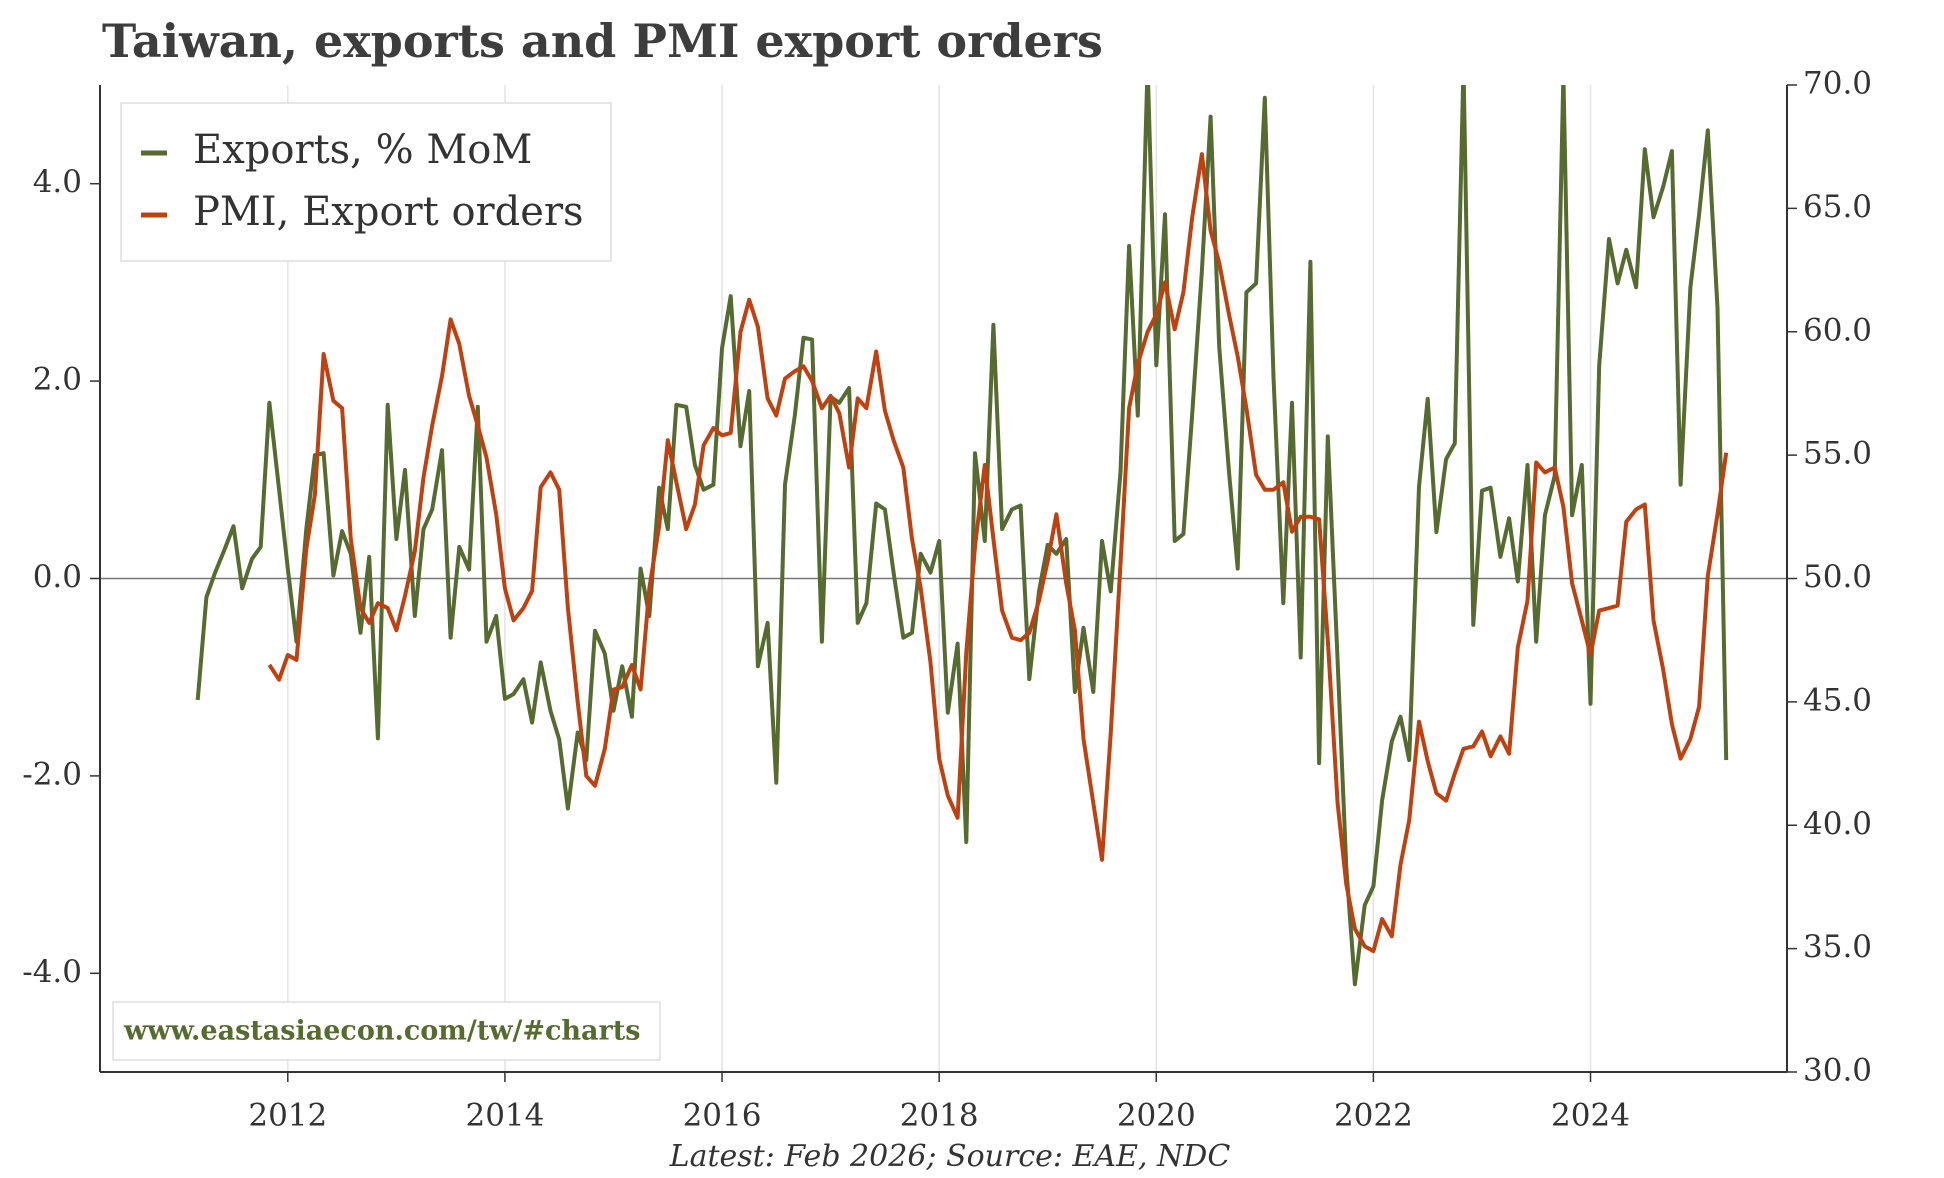  What do you see at coordinates (1837, 1071) in the screenshot?
I see `y2-tick-label: 30.0` at bounding box center [1837, 1071].